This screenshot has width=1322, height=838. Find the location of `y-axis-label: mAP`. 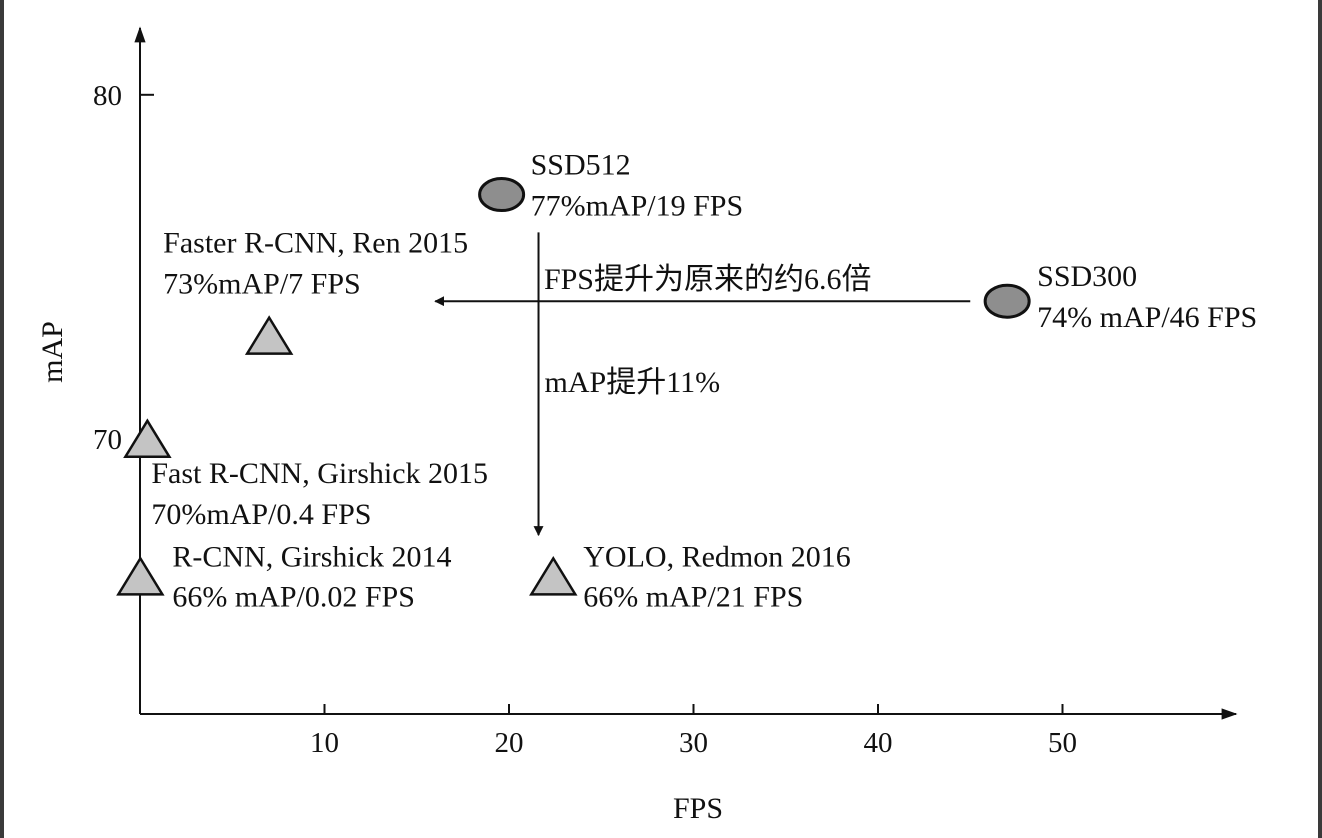

y-axis-label: mAP is located at coordinates (52, 352).